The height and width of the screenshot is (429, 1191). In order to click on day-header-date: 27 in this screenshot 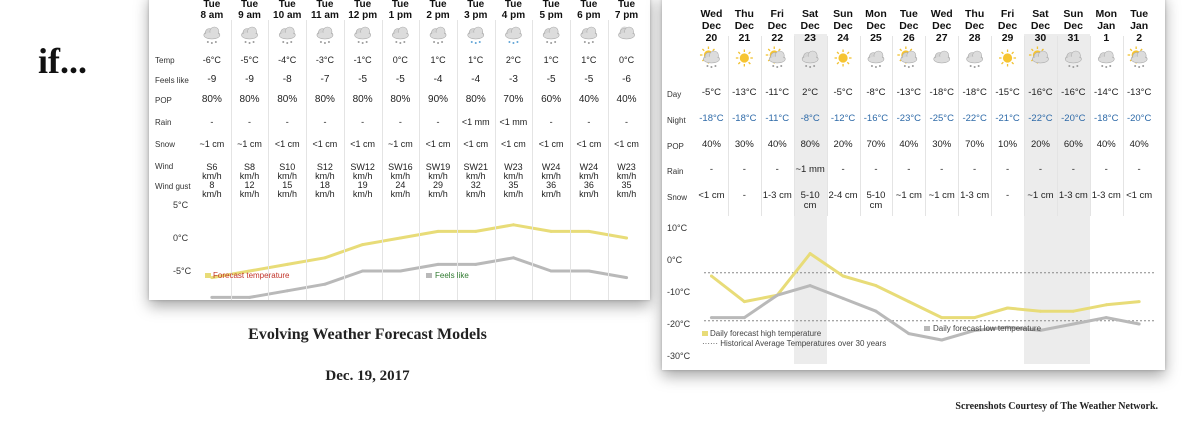, I will do `click(941, 38)`.